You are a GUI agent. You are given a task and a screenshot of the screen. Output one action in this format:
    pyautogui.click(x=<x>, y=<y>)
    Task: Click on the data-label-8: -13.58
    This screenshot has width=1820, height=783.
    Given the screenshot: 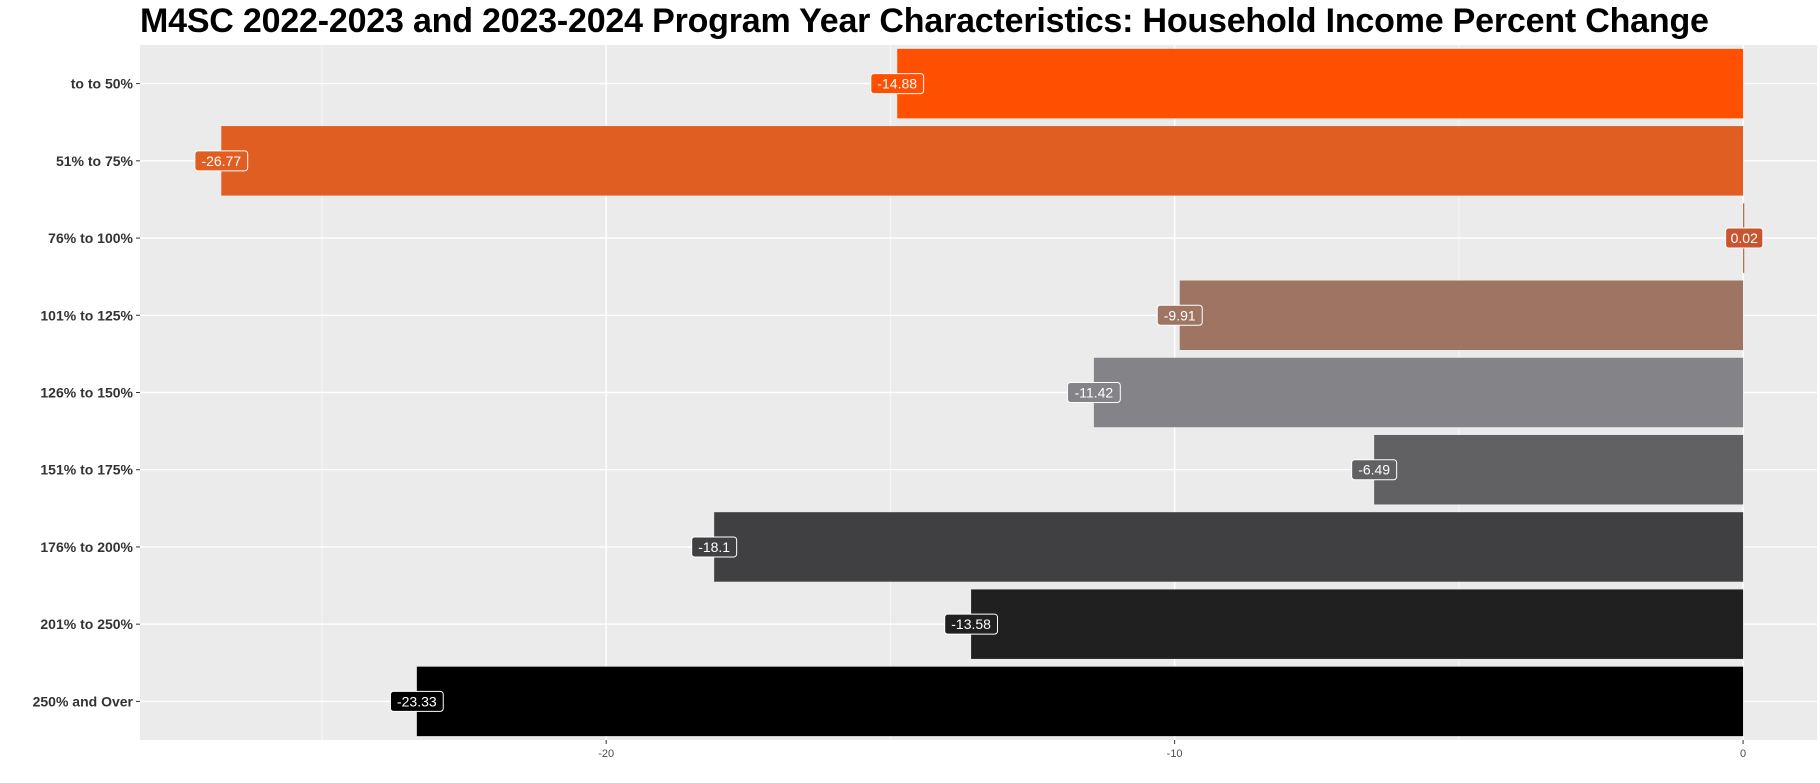 What is the action you would take?
    pyautogui.click(x=971, y=624)
    